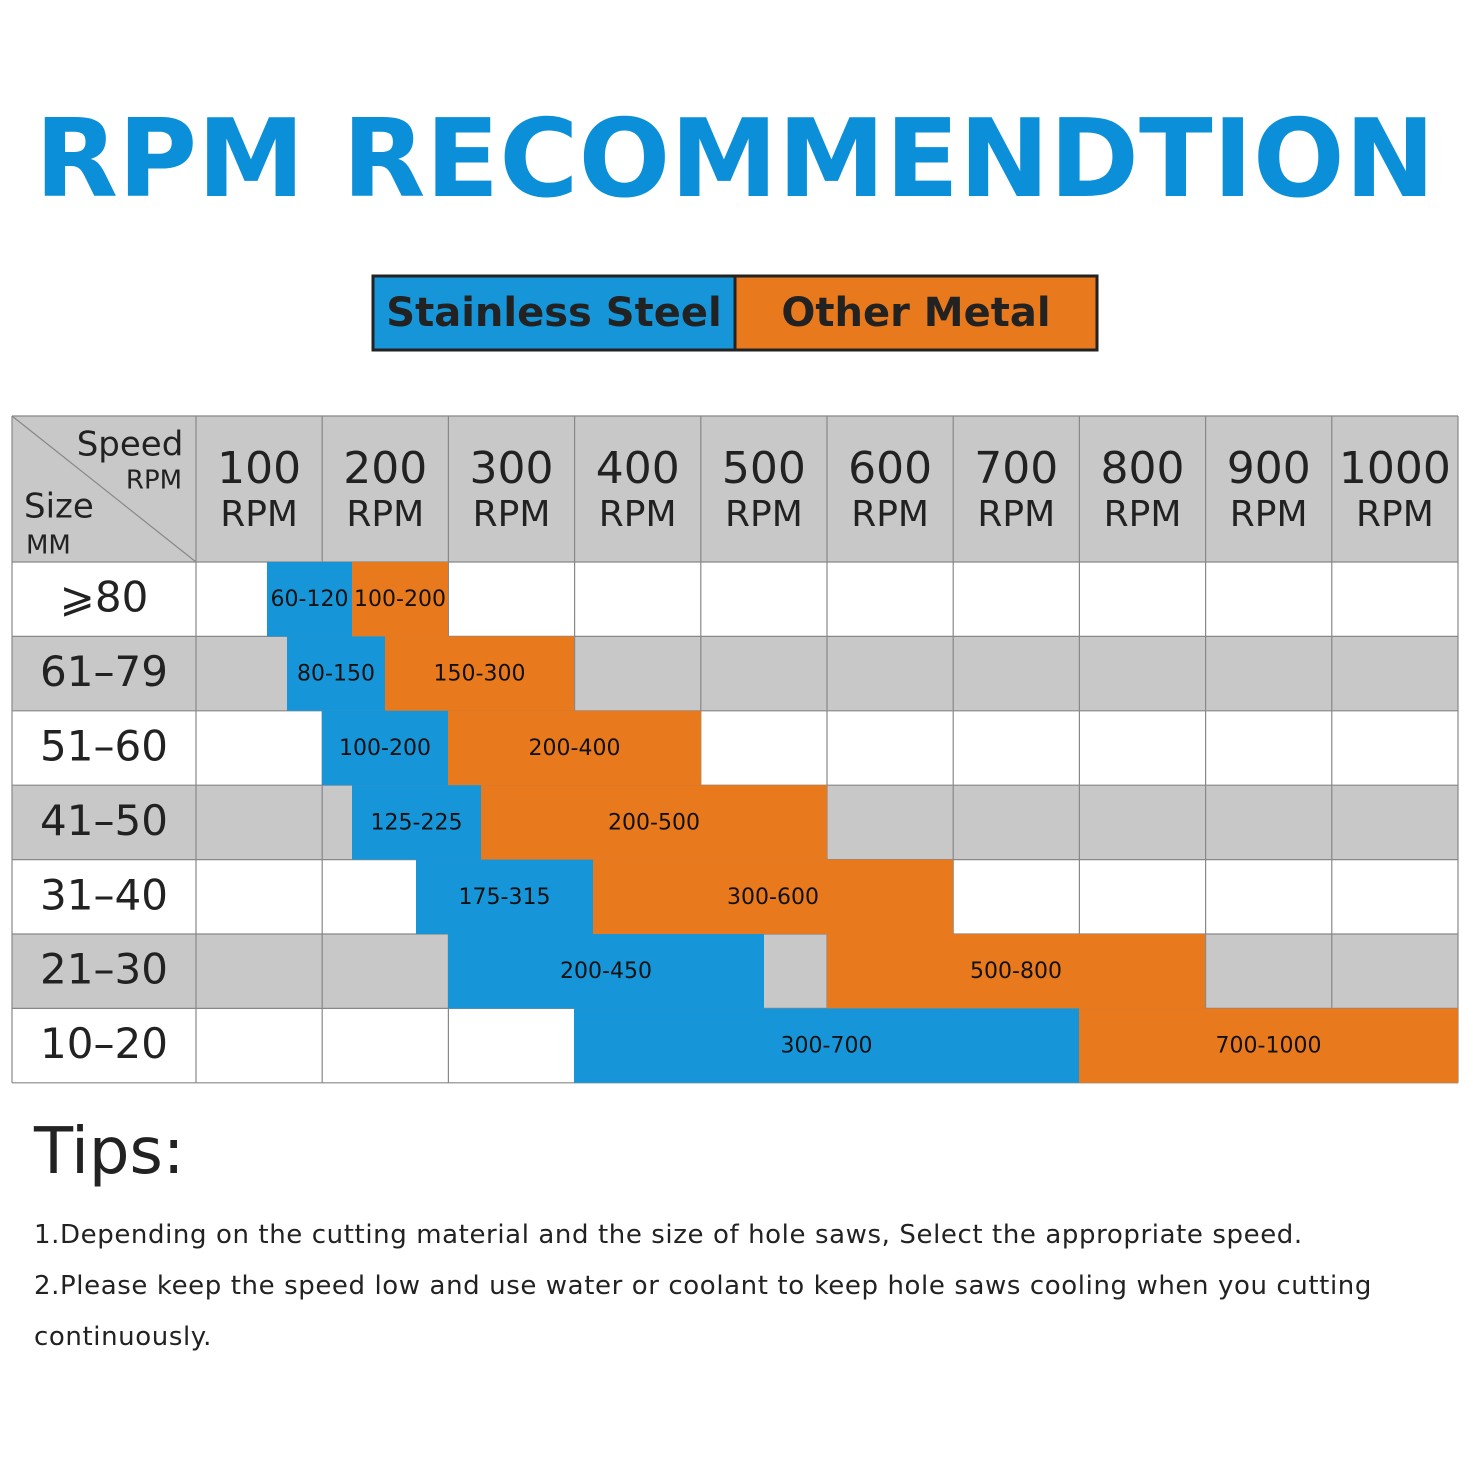 This screenshot has height=1470, width=1470. I want to click on tips-heading: Tips:, so click(109, 1152).